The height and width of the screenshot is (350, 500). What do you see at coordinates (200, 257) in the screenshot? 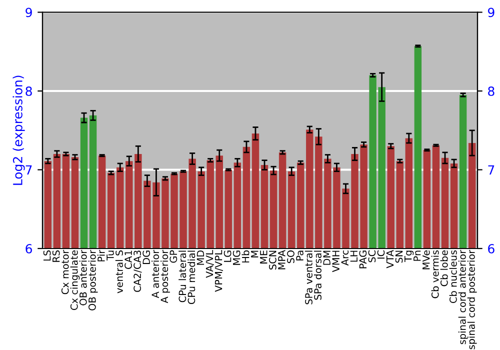
I see `x-tick-label: MD` at bounding box center [200, 257].